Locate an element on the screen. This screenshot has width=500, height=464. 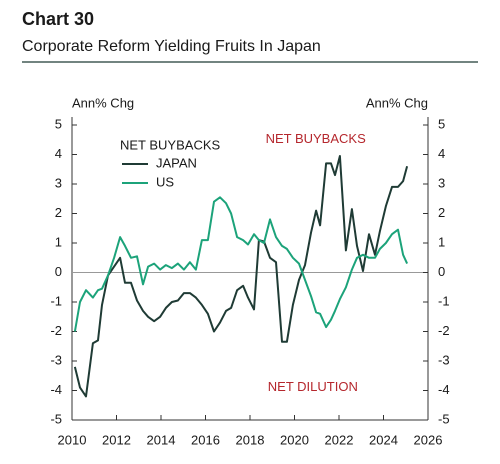
y-axis-label: Ann% Chg is located at coordinates (103, 102).